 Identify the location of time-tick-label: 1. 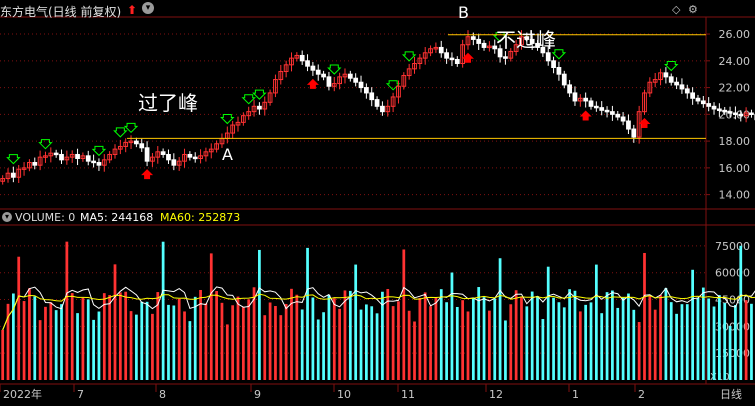
(575, 394).